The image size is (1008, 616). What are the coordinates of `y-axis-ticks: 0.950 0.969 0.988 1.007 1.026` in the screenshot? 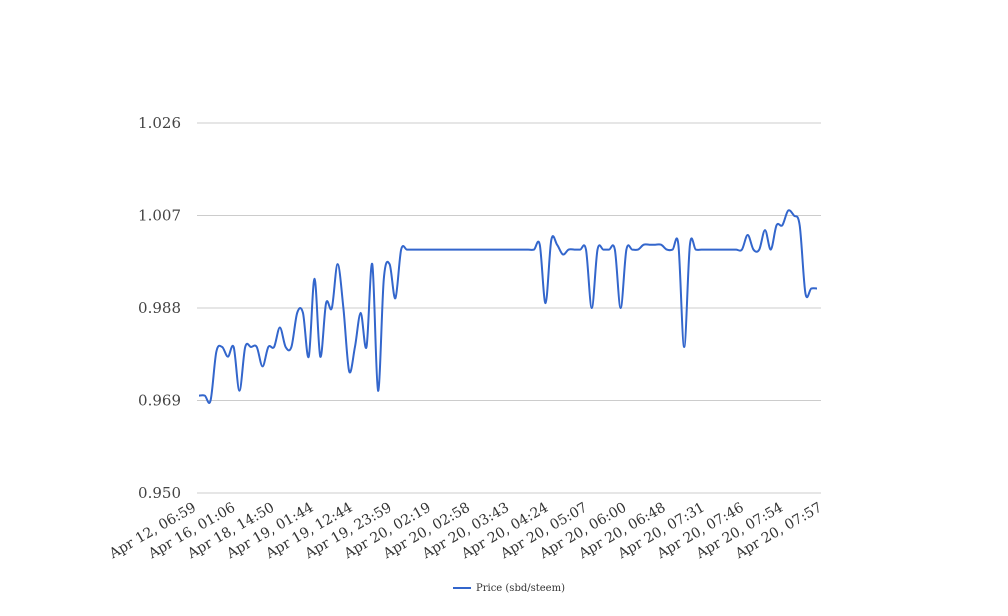 It's located at (159, 308).